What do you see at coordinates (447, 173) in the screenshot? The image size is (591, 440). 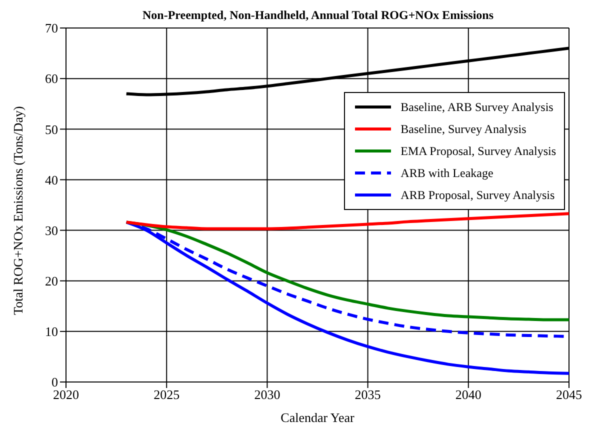 I see `legend-label: ARB with Leakage` at bounding box center [447, 173].